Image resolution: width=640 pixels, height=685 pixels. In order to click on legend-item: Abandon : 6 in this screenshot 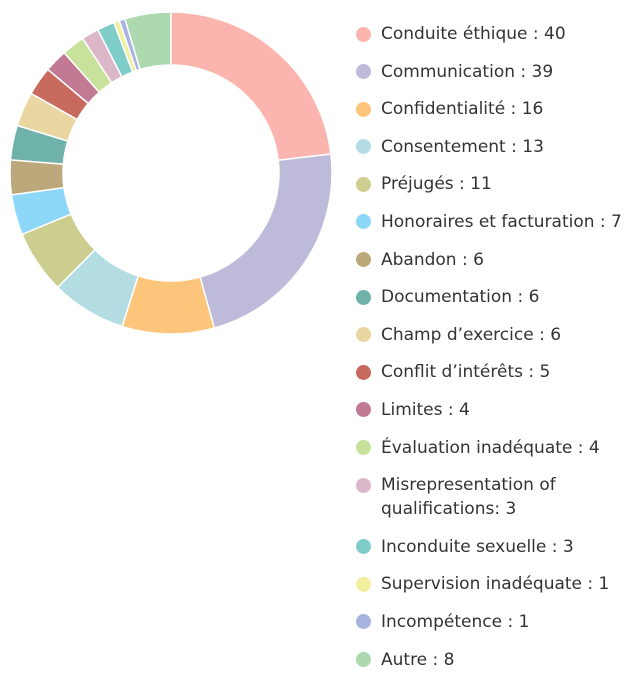, I will do `click(498, 260)`.